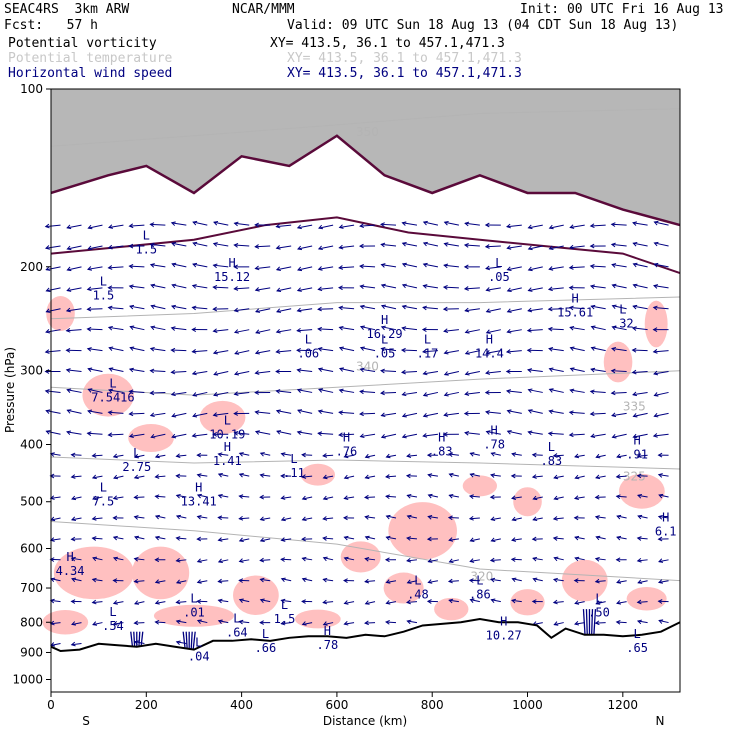 The height and width of the screenshot is (740, 740). I want to click on y-tick-label: 500, so click(31, 502).